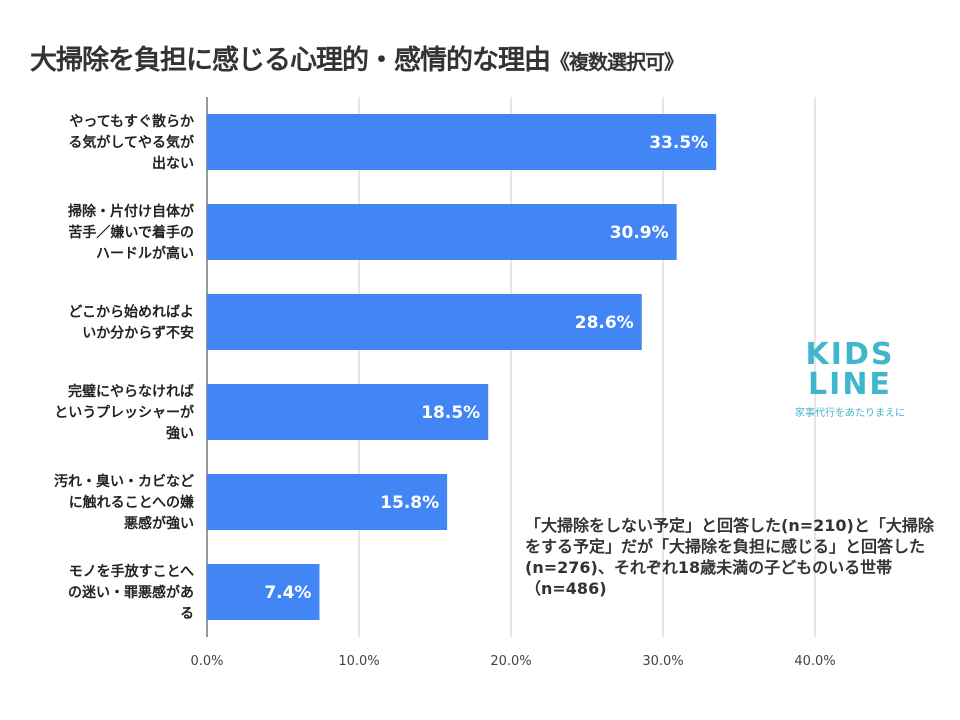 The width and height of the screenshot is (960, 720). What do you see at coordinates (131, 211) in the screenshot?
I see `category-label: 掃除・片付け自体が` at bounding box center [131, 211].